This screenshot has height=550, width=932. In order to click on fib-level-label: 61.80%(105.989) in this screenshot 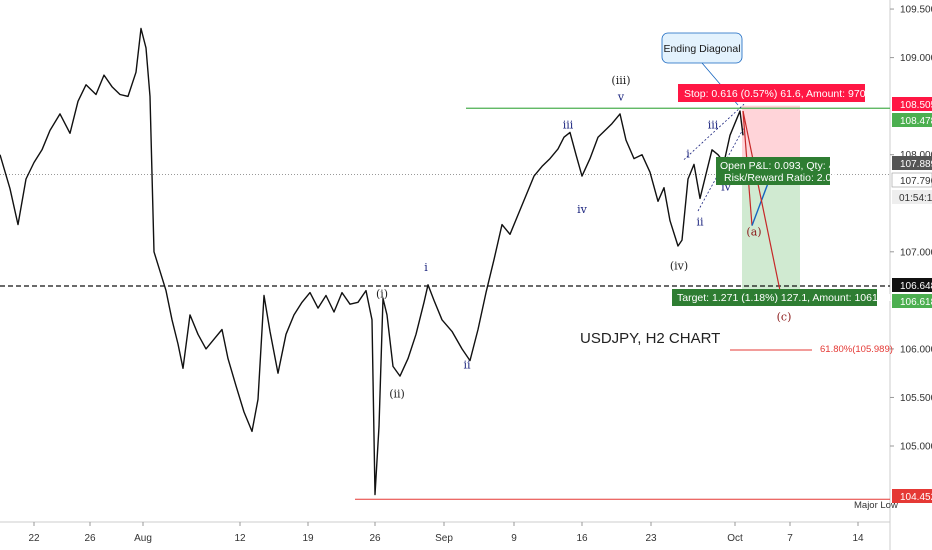, I will do `click(856, 349)`.